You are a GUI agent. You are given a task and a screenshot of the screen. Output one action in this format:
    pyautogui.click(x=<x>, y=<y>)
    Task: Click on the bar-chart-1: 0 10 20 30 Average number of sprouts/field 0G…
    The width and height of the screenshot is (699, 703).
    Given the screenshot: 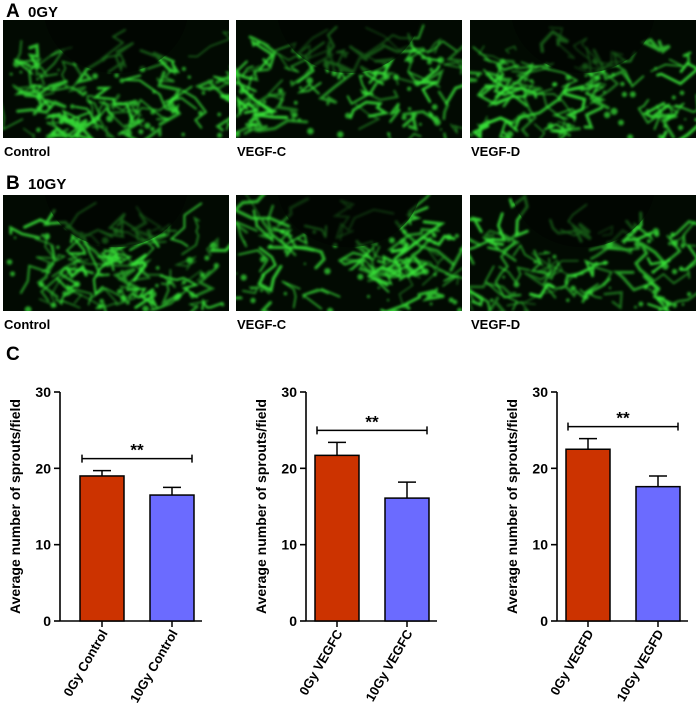 What is the action you would take?
    pyautogui.click(x=104, y=543)
    